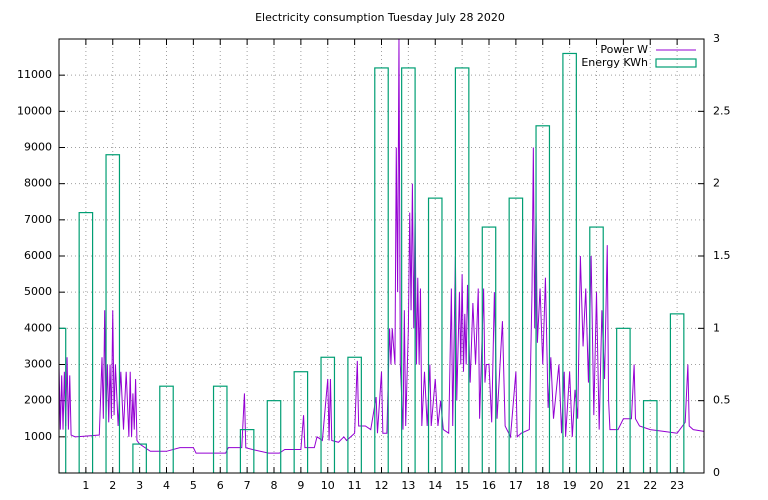  I want to click on x-tick-label: 19, so click(570, 485).